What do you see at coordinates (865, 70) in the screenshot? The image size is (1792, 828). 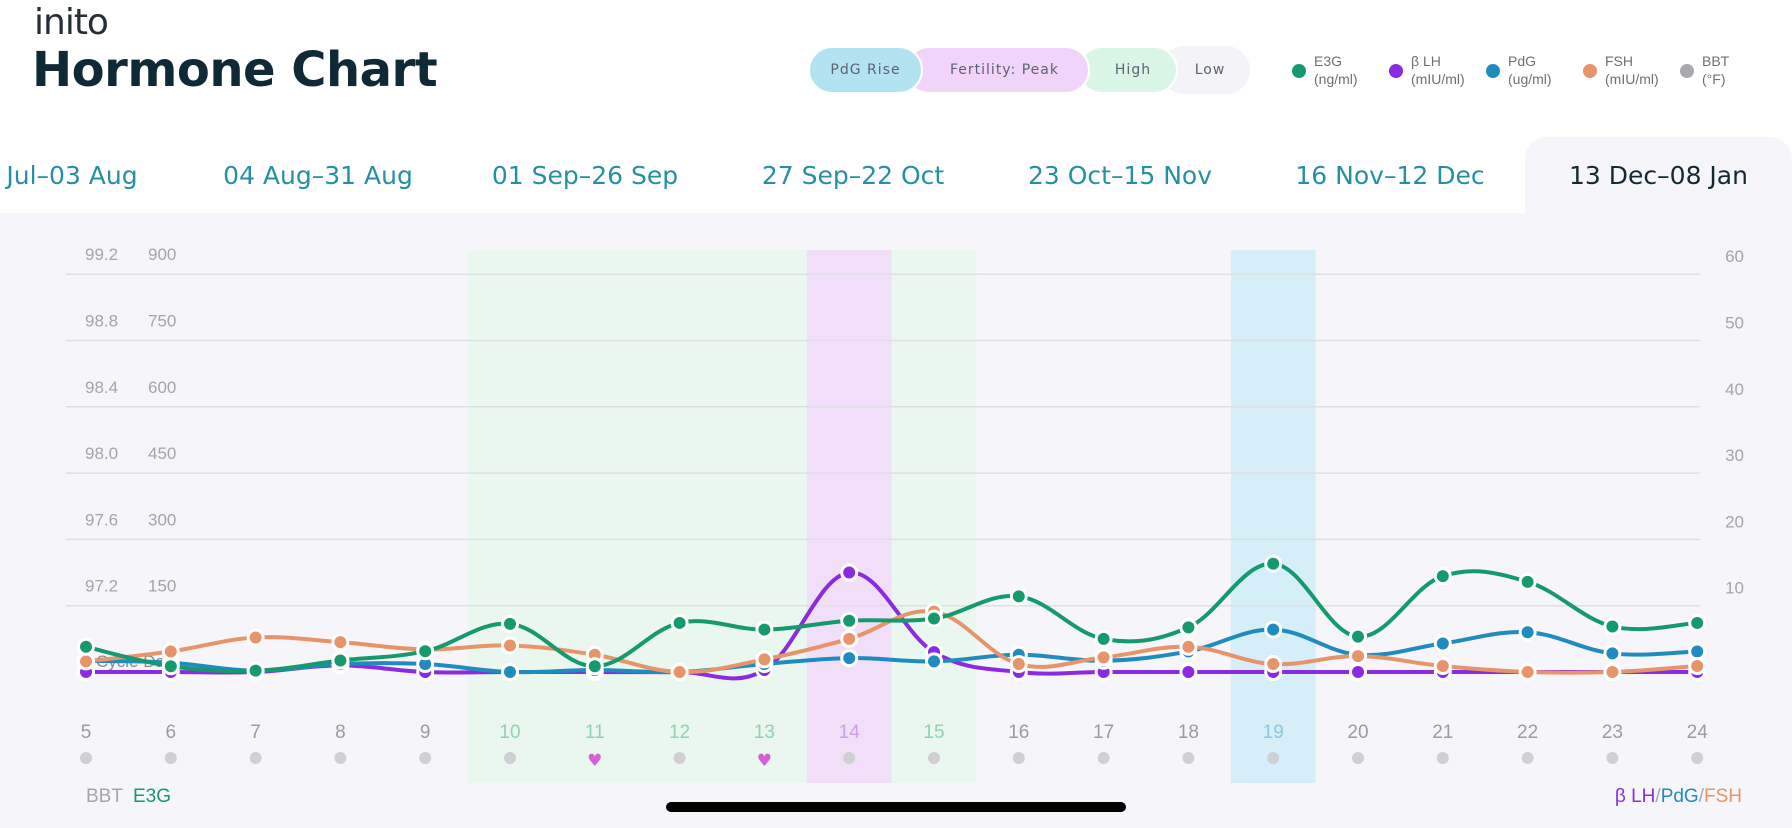 I see `phase-label: PdG Rise` at bounding box center [865, 70].